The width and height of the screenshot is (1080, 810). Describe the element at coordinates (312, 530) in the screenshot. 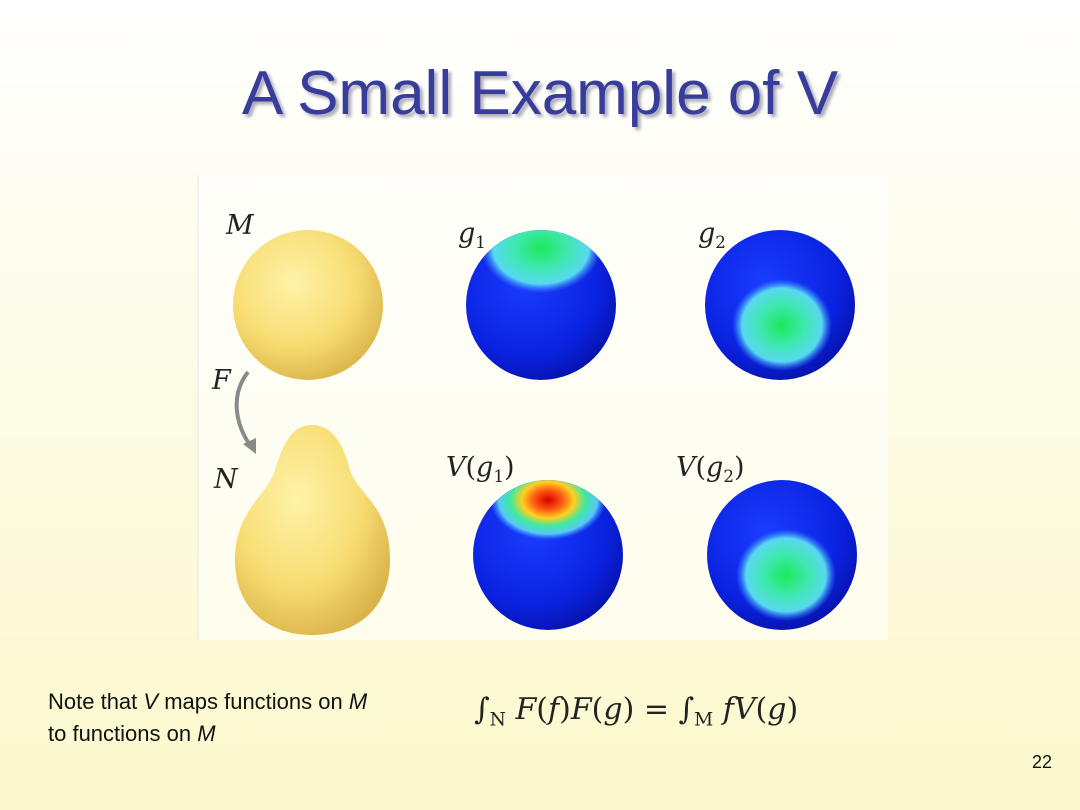

I see `pear-n` at that location.